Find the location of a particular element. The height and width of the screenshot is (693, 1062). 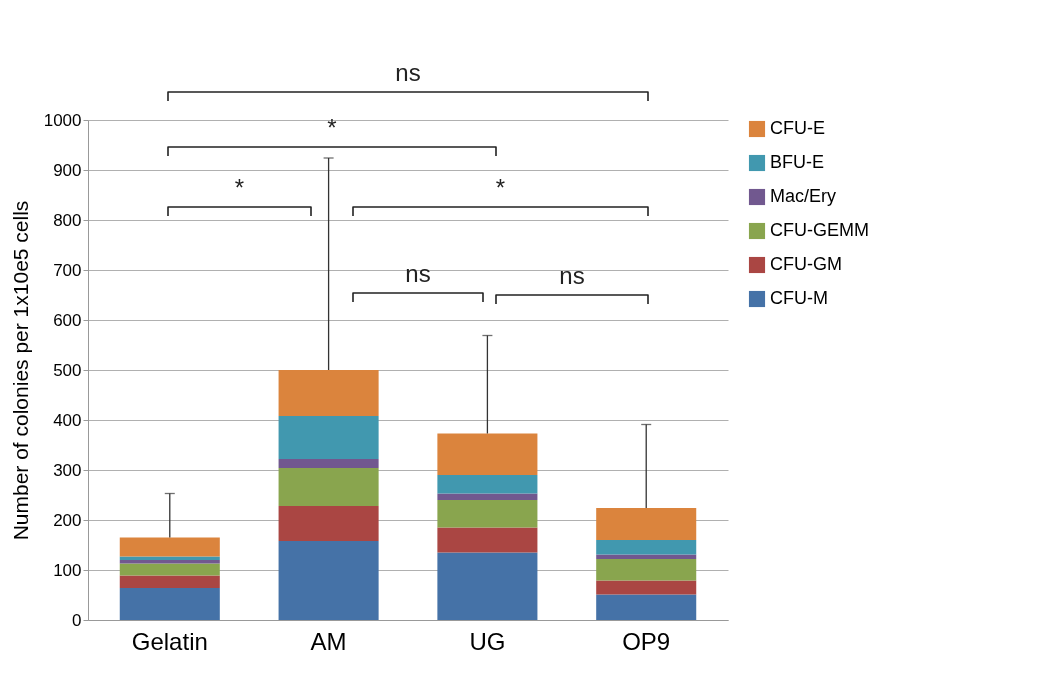

legend-label: CFU-GM is located at coordinates (806, 264).